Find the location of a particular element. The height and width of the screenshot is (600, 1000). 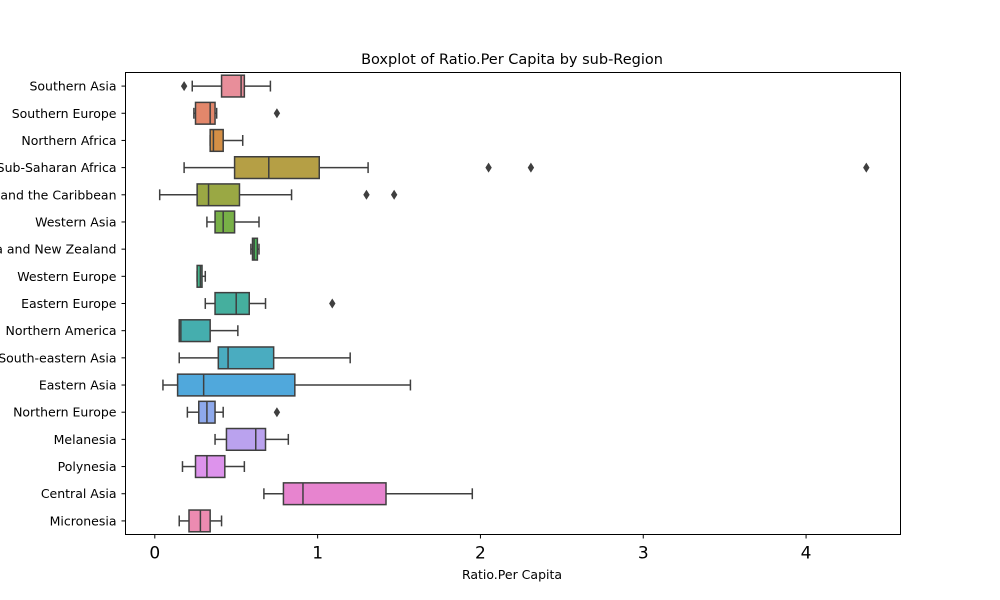

x-tick-label: 3 is located at coordinates (643, 554).